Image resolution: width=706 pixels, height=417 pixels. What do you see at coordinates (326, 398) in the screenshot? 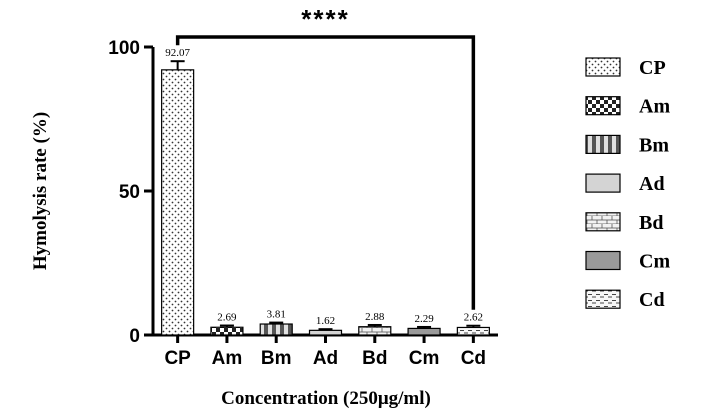
I see `x-axis-title: Concentration (250μg/ml)` at bounding box center [326, 398].